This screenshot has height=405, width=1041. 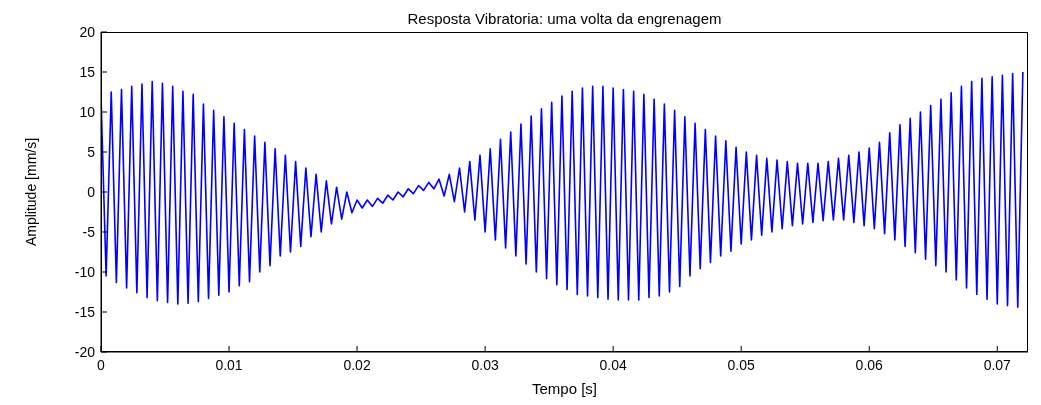 What do you see at coordinates (229, 364) in the screenshot?
I see `x-tick-label: 0.01` at bounding box center [229, 364].